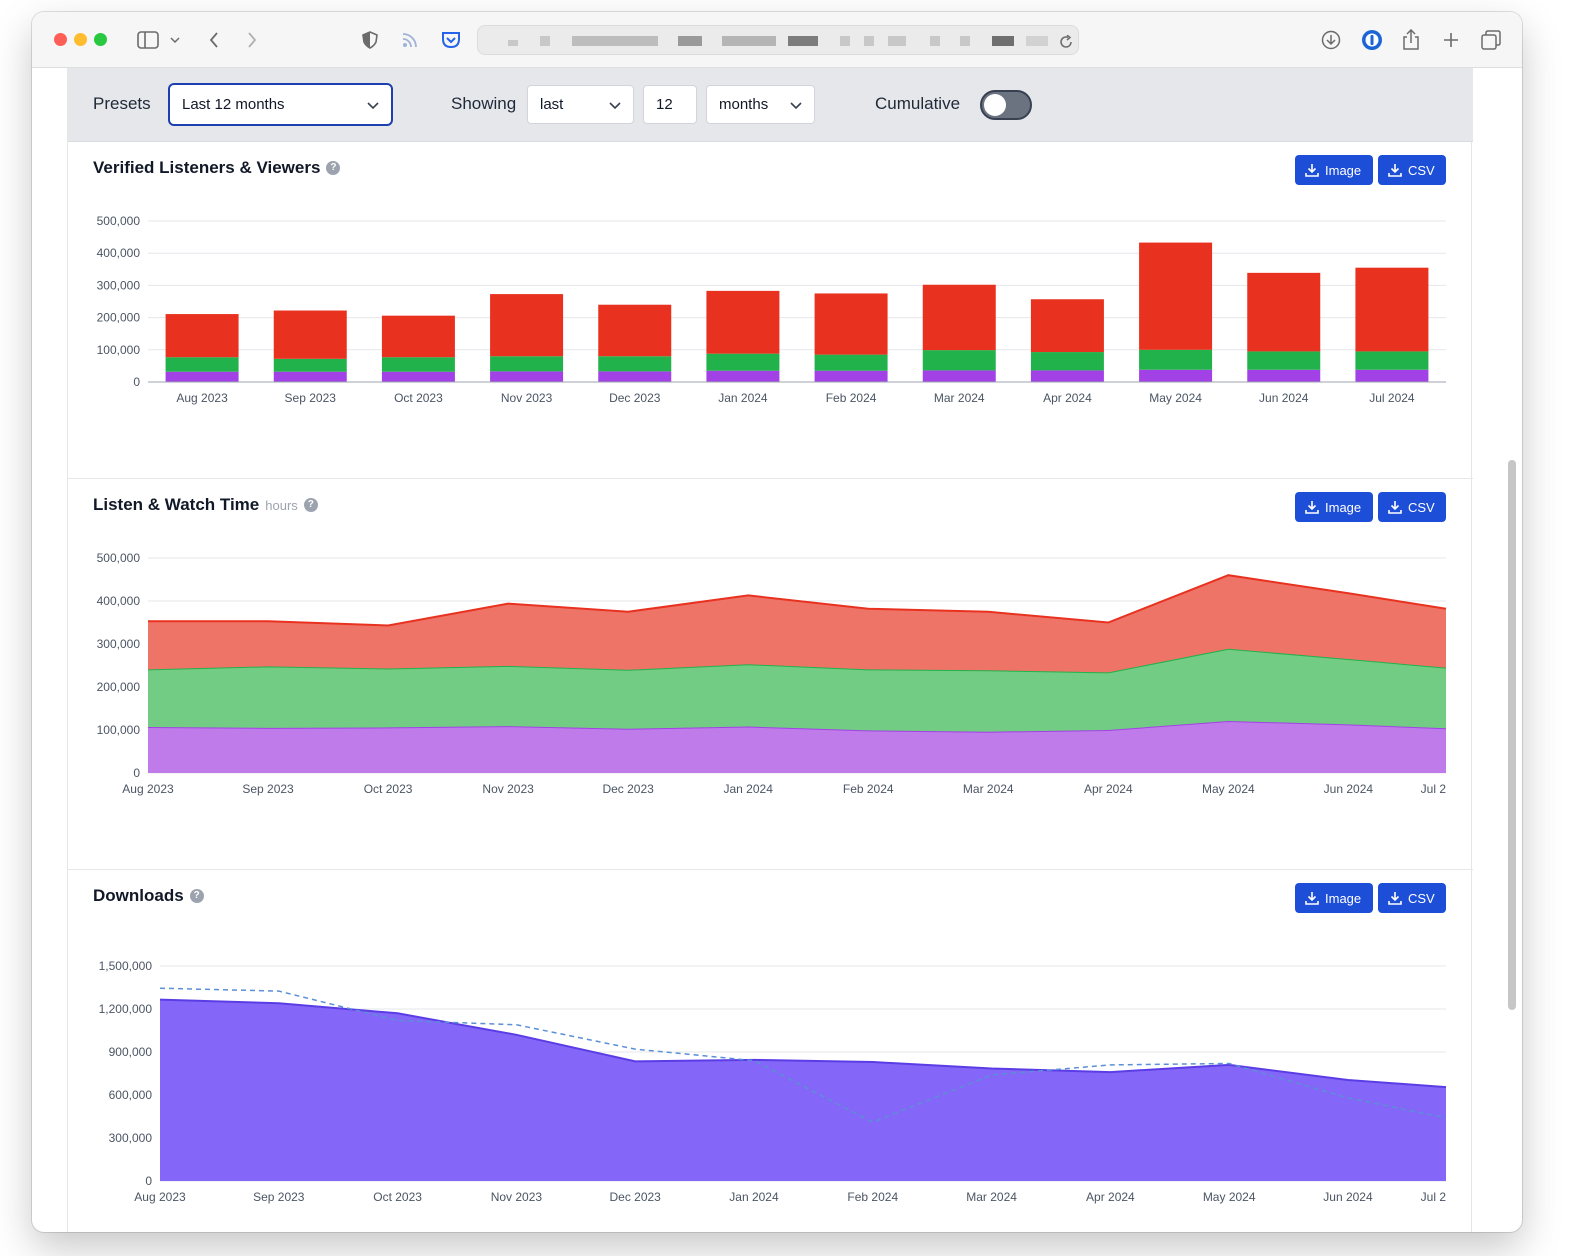 The width and height of the screenshot is (1574, 1256). I want to click on showing-unit-select: months, so click(760, 104).